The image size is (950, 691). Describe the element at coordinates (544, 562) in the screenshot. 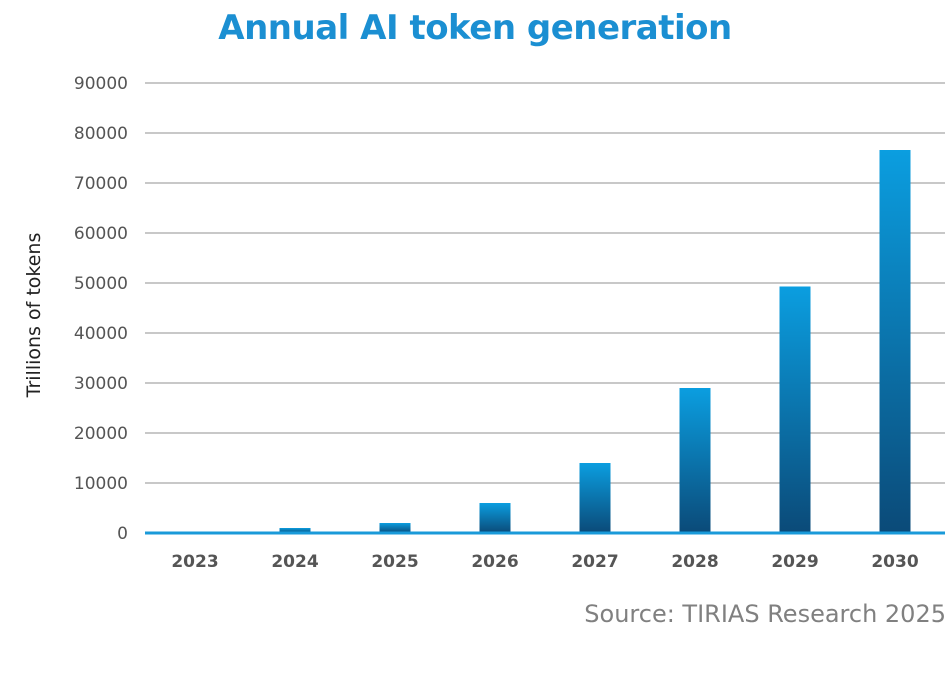

I see `x-axis-ticks: 2023 2024 2025 2026 2027 2028 2029 2030` at that location.